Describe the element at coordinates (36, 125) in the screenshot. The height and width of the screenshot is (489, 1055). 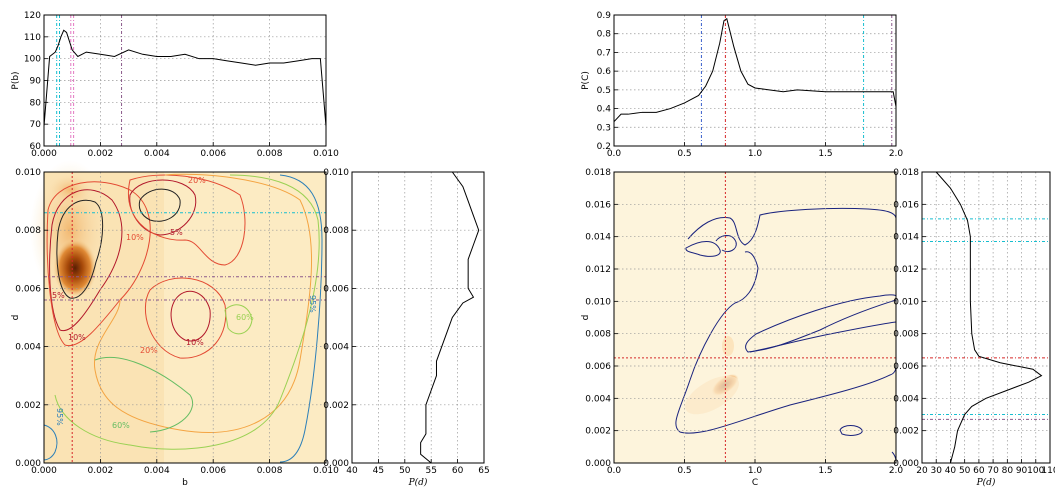
I see `y-tick-label: 70` at that location.